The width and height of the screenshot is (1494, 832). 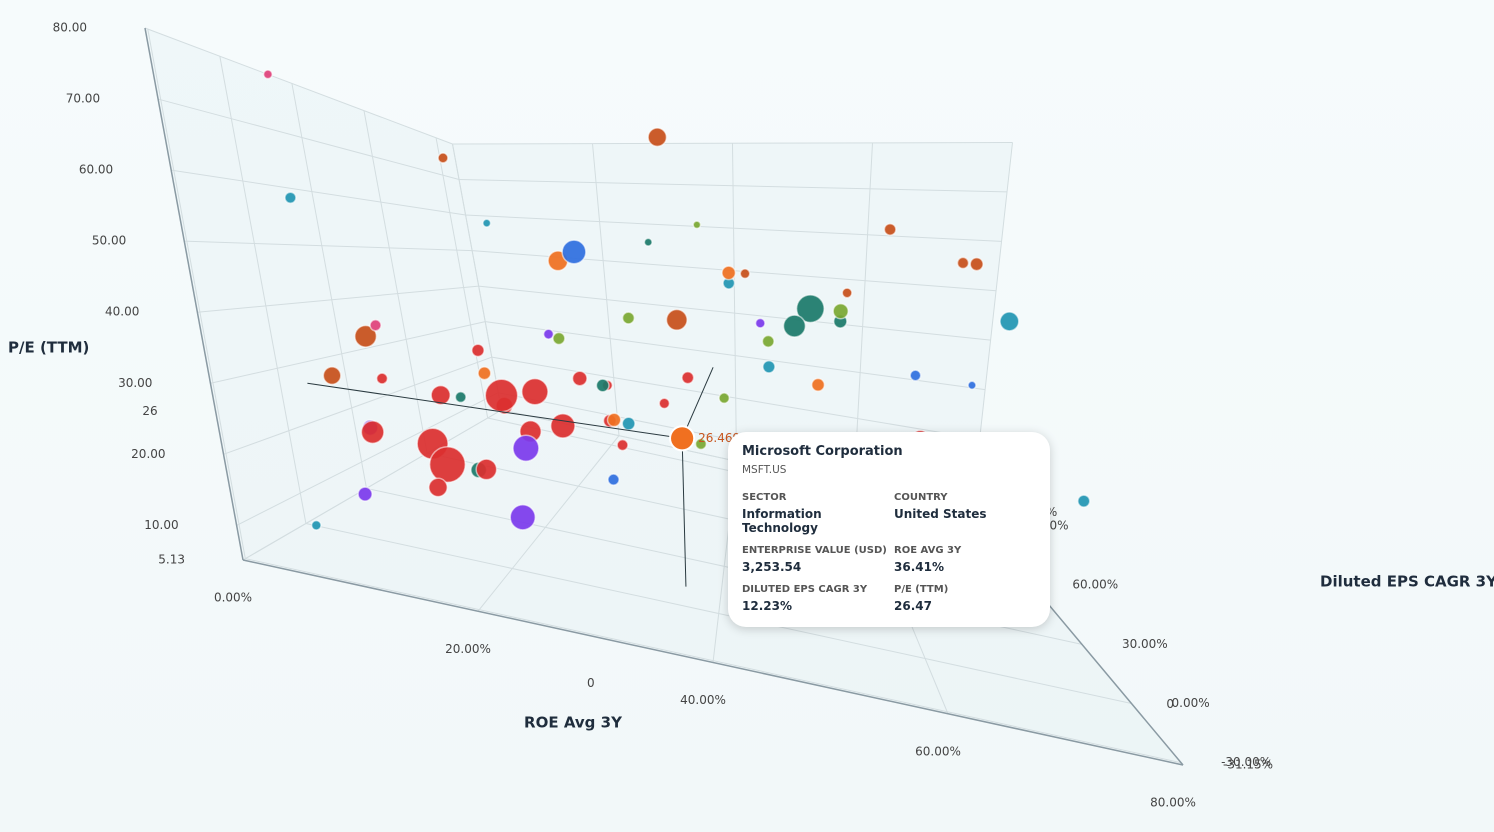 What do you see at coordinates (822, 451) in the screenshot?
I see `tooltip-name: Microsoft Corporation` at bounding box center [822, 451].